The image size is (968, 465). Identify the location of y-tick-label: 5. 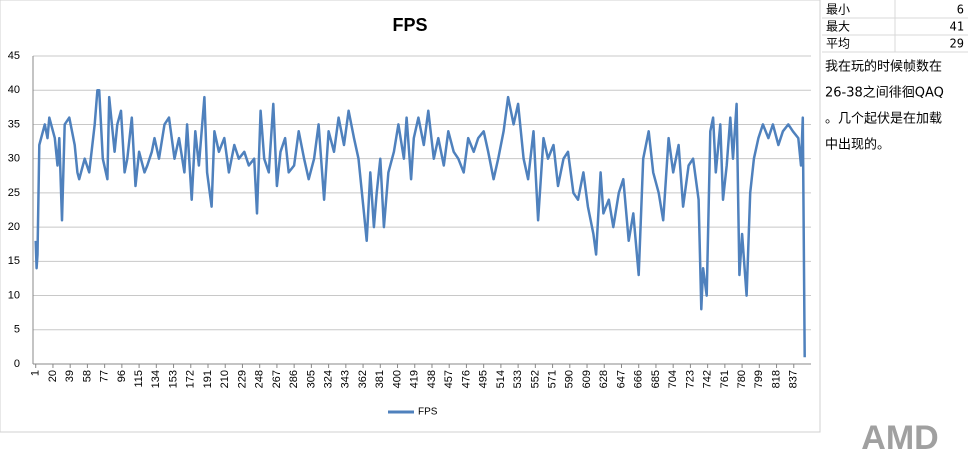
(17, 330).